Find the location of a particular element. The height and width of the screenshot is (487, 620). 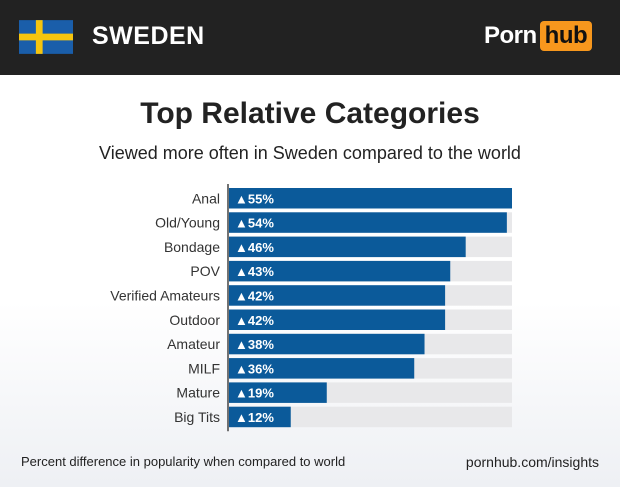

value-label: ▲55% is located at coordinates (254, 198).